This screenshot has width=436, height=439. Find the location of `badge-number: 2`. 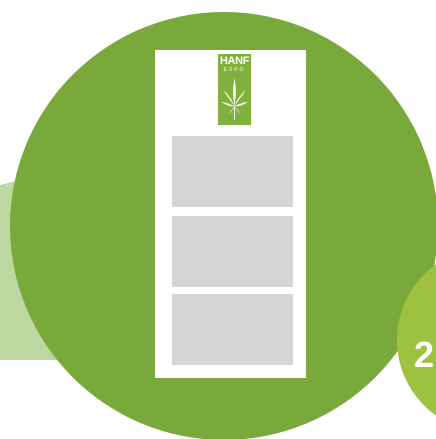

badge-number: 2 is located at coordinates (424, 354).